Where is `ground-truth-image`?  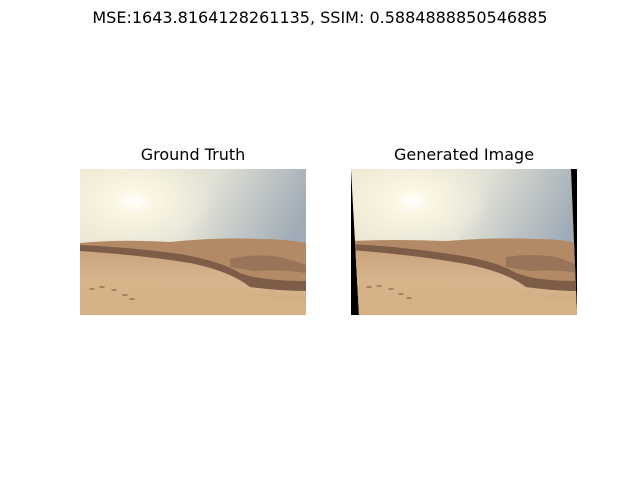 ground-truth-image is located at coordinates (193, 242).